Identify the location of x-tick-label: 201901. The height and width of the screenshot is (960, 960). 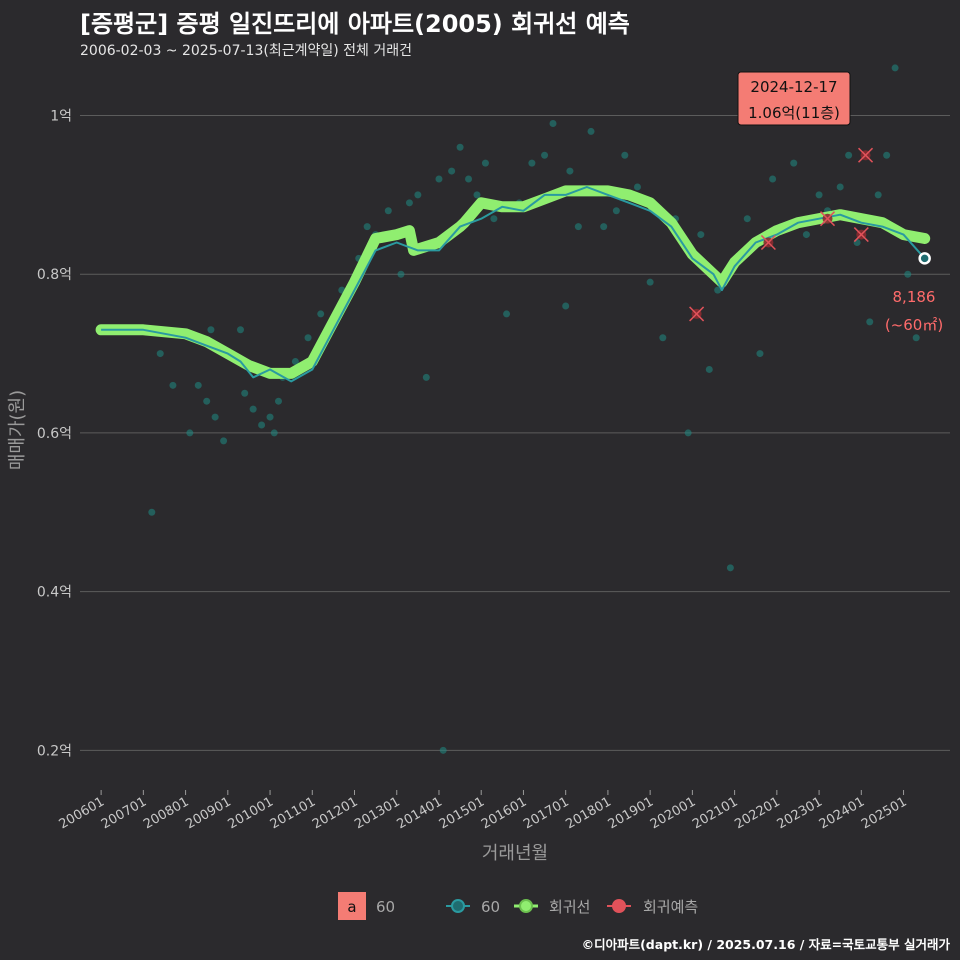
(631, 813).